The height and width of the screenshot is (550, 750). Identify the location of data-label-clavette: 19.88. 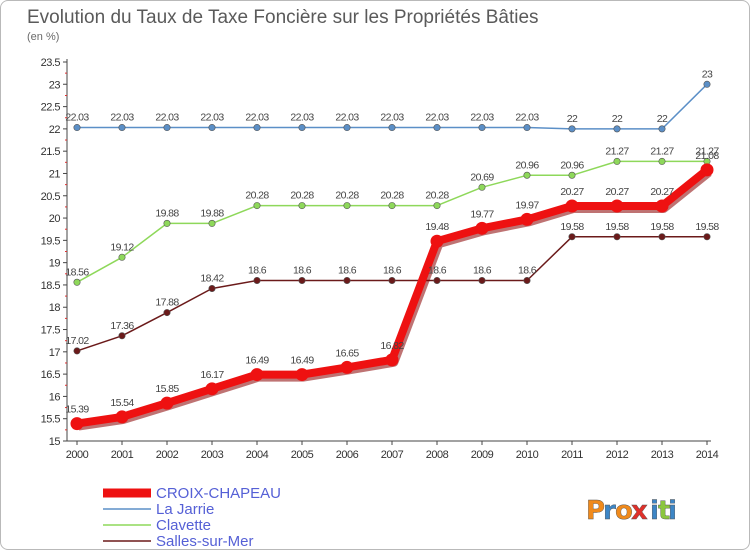
(167, 213).